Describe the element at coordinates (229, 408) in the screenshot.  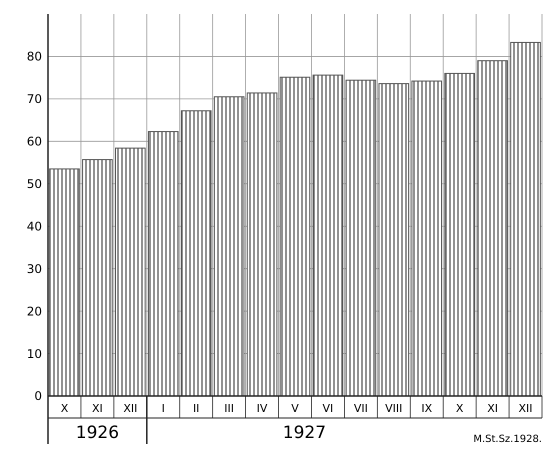
I see `x-tick-label: III` at that location.